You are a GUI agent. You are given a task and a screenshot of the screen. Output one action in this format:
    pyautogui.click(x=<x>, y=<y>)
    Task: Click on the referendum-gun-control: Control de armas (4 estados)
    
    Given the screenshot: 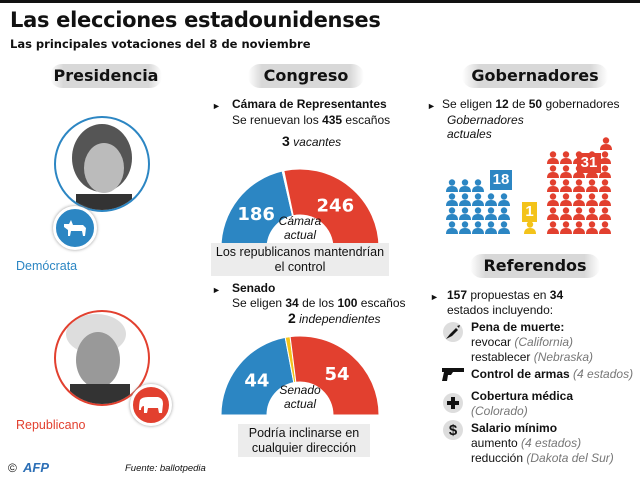 What is the action you would take?
    pyautogui.click(x=552, y=374)
    